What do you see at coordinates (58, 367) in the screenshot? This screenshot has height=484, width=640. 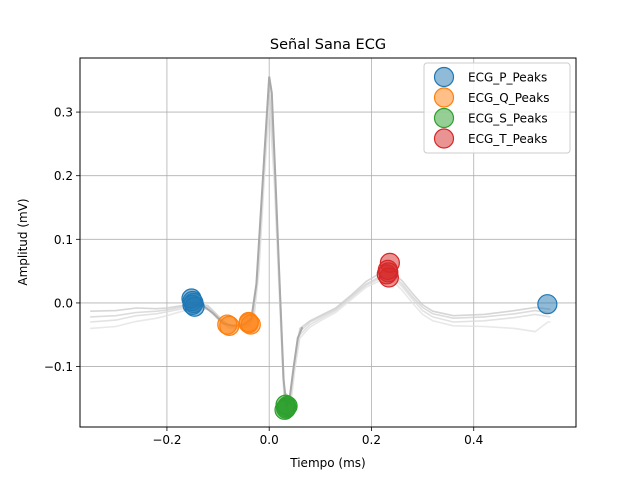 I see `y-tick-label: −0.1` at bounding box center [58, 367].